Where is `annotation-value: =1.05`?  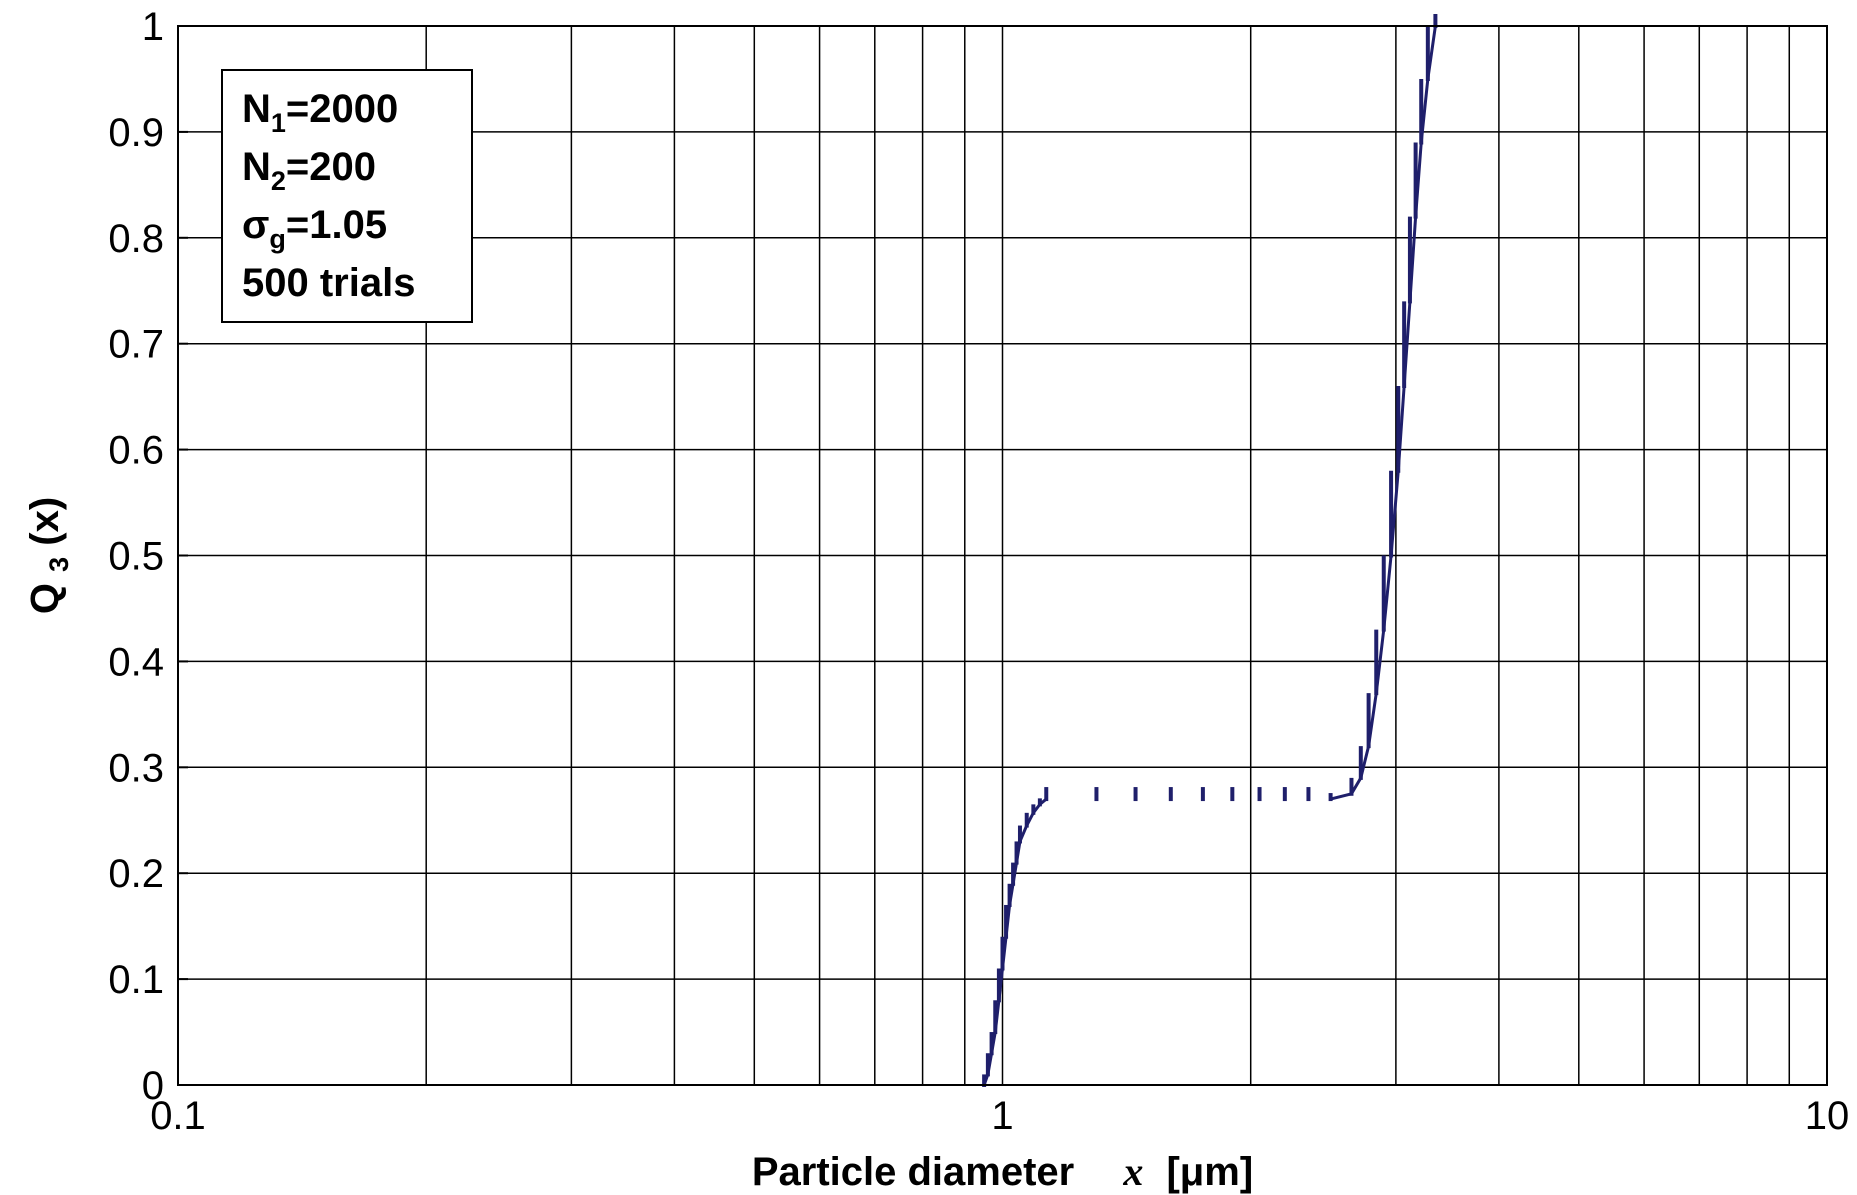
annotation-value: =1.05 is located at coordinates (336, 225).